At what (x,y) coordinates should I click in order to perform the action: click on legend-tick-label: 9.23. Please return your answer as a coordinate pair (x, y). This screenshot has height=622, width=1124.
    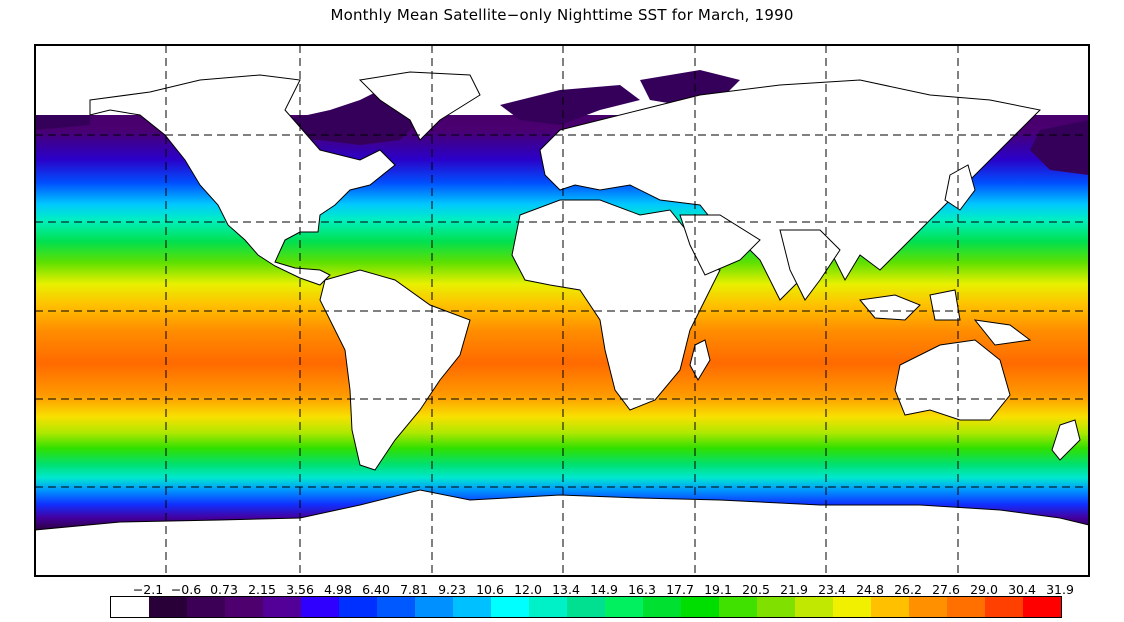
    Looking at the image, I should click on (452, 589).